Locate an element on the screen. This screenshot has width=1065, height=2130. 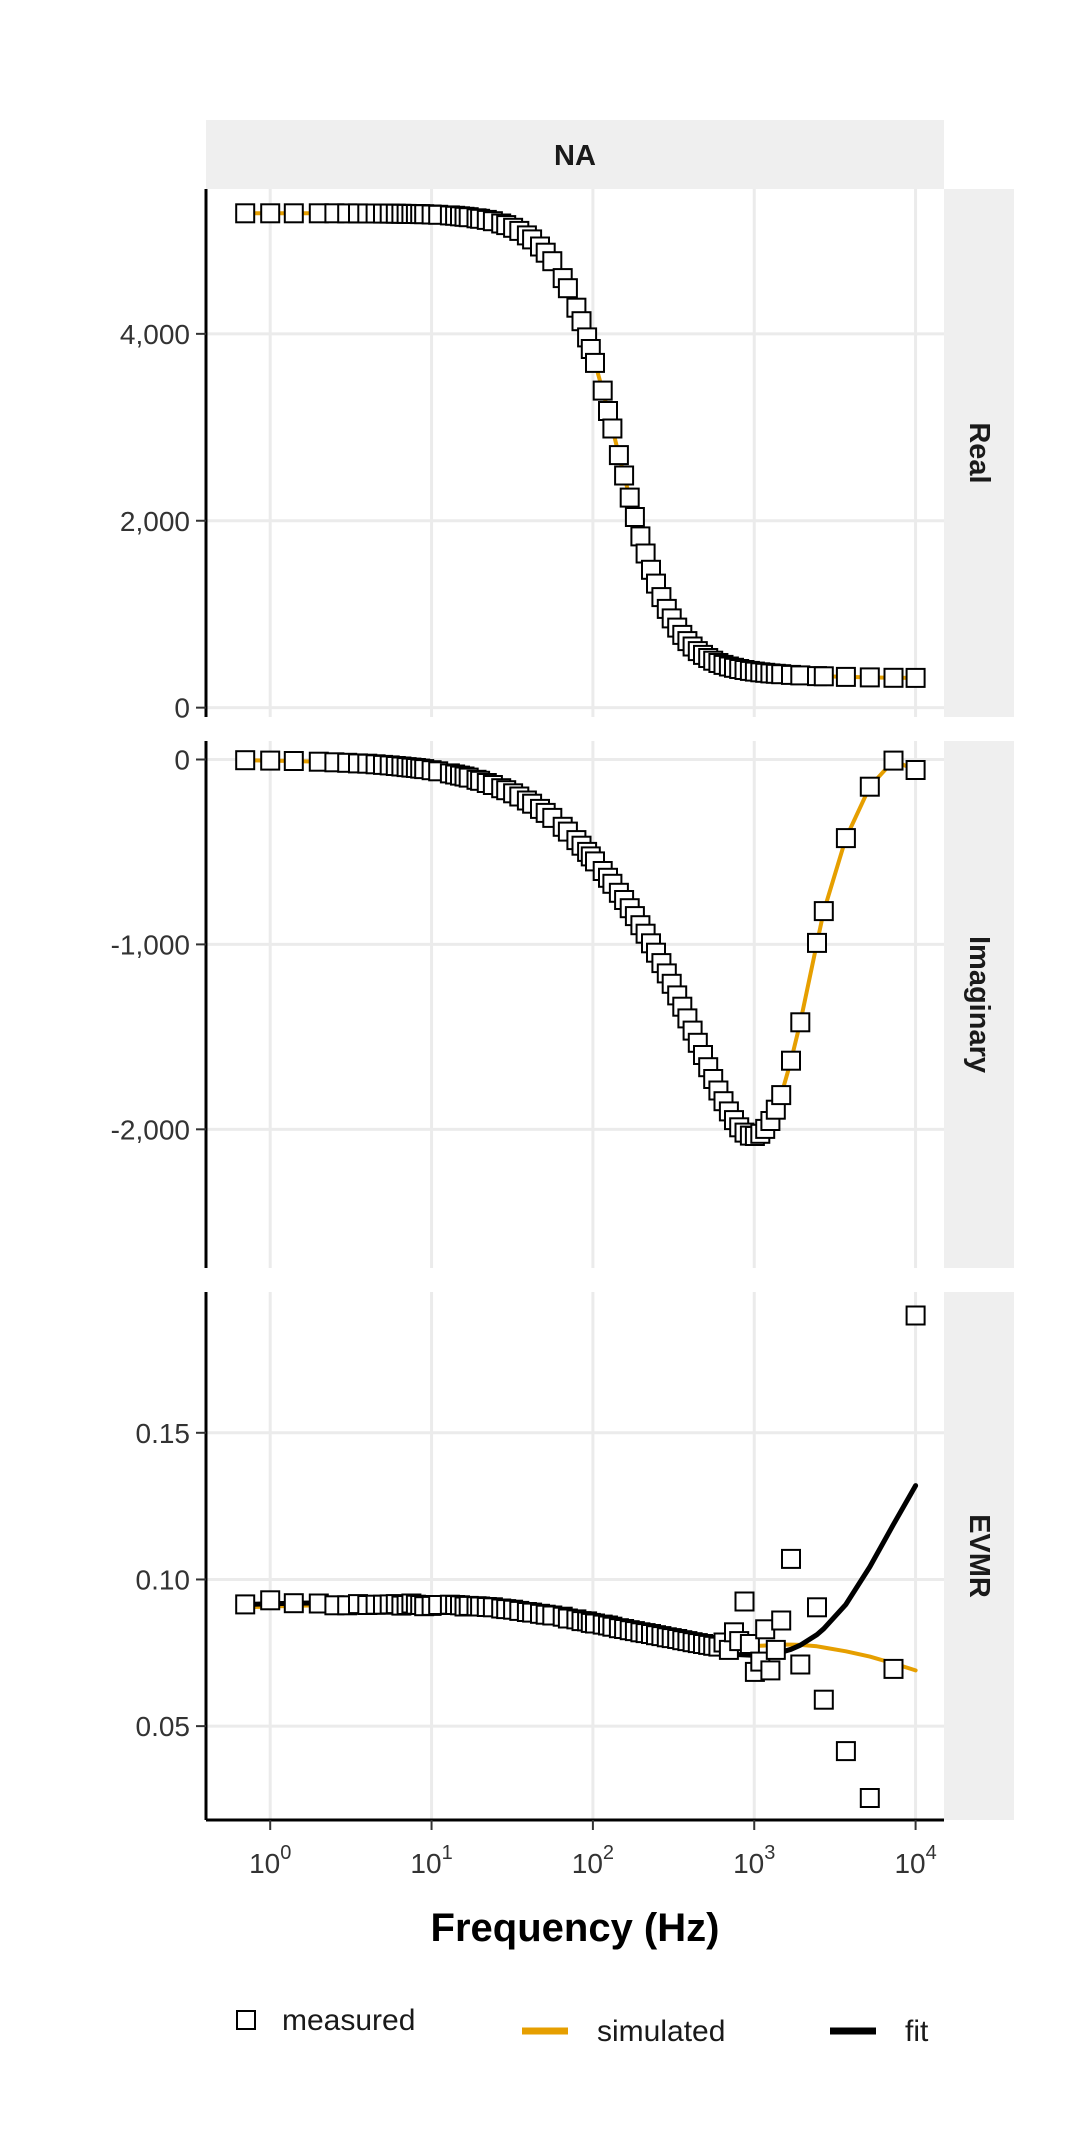
column-strip is located at coordinates (575, 154).